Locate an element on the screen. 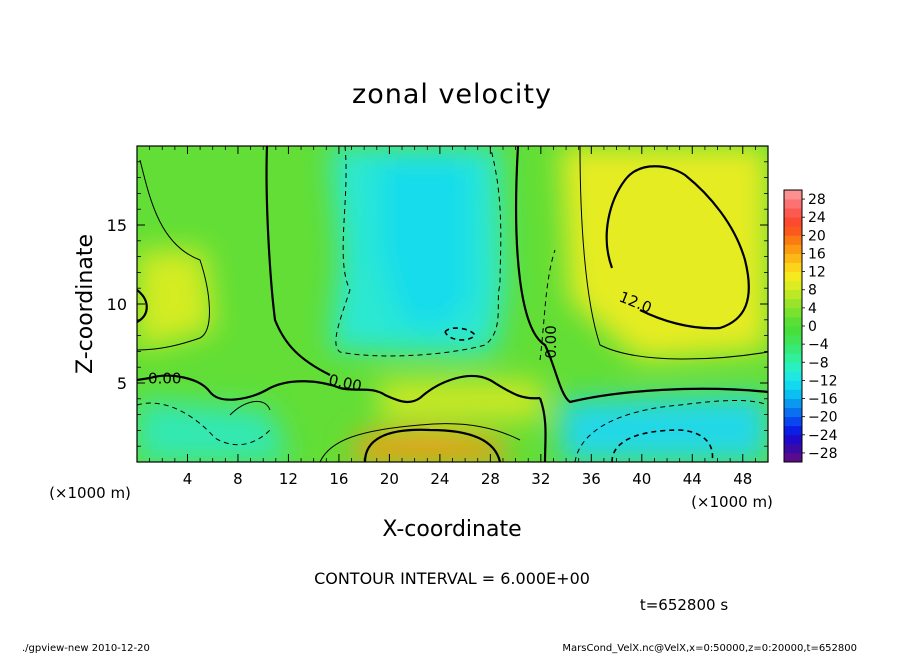 Image resolution: width=904 pixels, height=654 pixels. colorbar-label: 20 is located at coordinates (817, 236).